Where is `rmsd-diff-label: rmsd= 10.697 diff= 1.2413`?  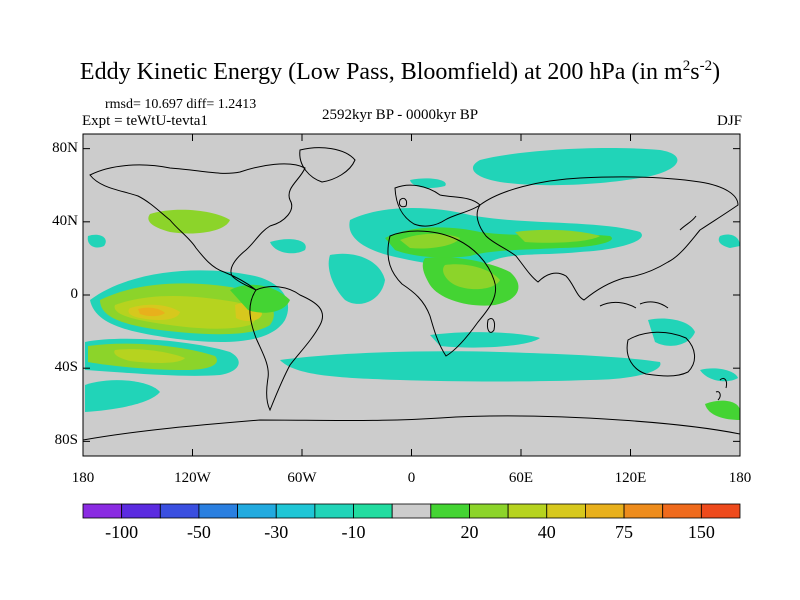 rmsd-diff-label: rmsd= 10.697 diff= 1.2413 is located at coordinates (181, 104).